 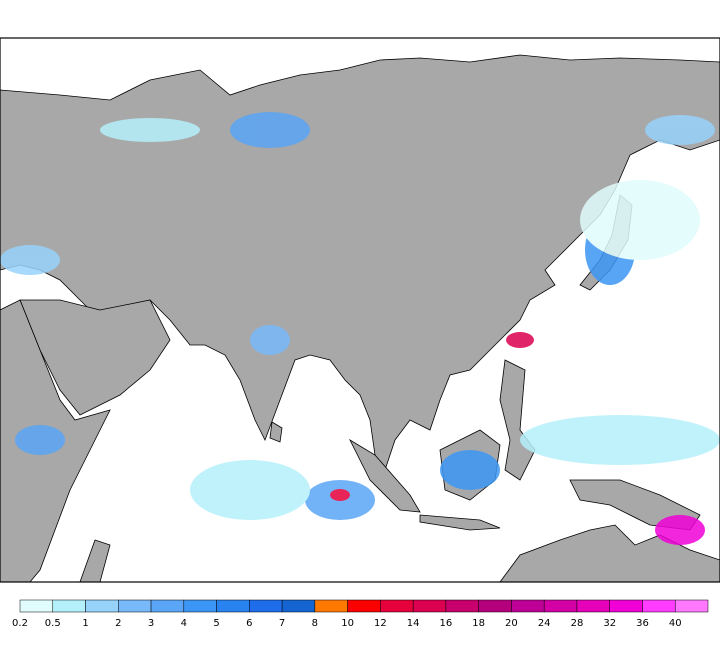 What do you see at coordinates (315, 623) in the screenshot?
I see `colorbar-label: 8` at bounding box center [315, 623].